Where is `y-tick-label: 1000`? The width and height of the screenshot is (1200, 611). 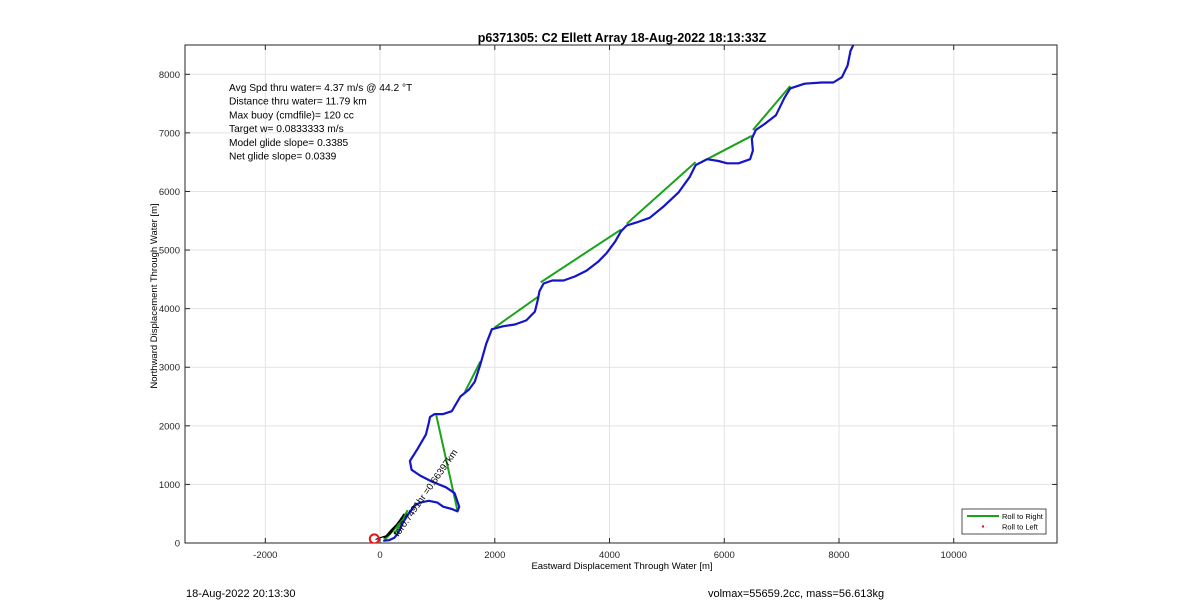
y-tick-label: 1000 is located at coordinates (169, 485).